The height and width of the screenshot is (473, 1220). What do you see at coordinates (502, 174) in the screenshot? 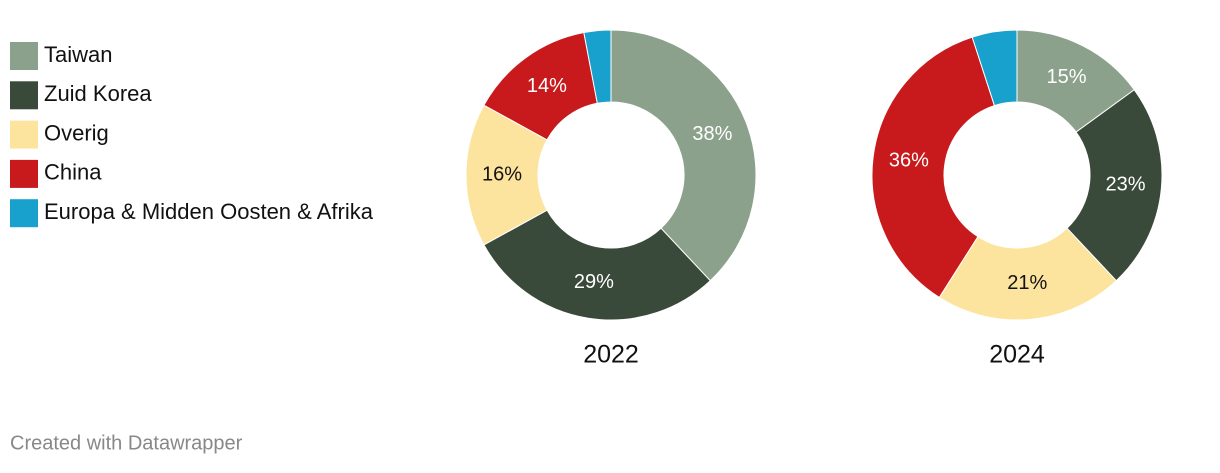
I see `value-label: 16%` at bounding box center [502, 174].